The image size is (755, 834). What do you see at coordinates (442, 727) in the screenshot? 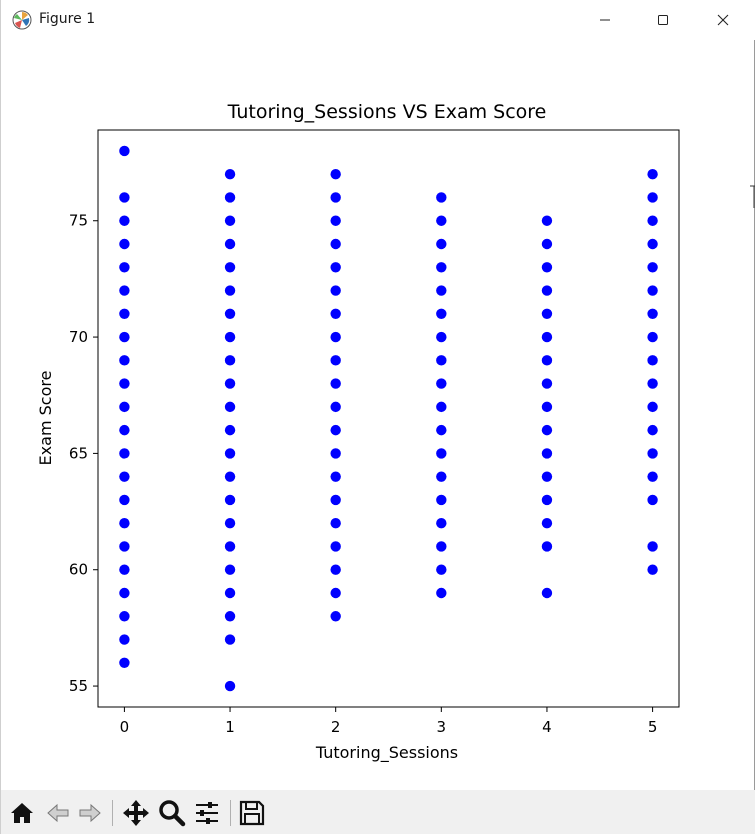
I see `x-tick-label: 3` at bounding box center [442, 727].